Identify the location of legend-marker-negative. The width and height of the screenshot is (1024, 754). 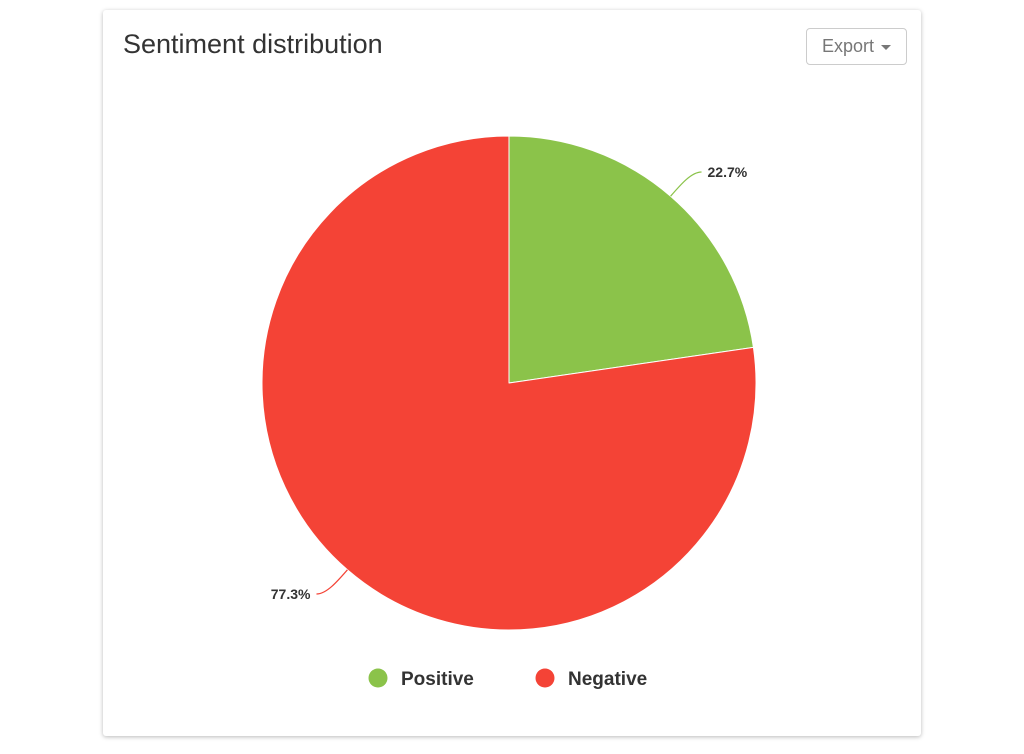
(545, 678).